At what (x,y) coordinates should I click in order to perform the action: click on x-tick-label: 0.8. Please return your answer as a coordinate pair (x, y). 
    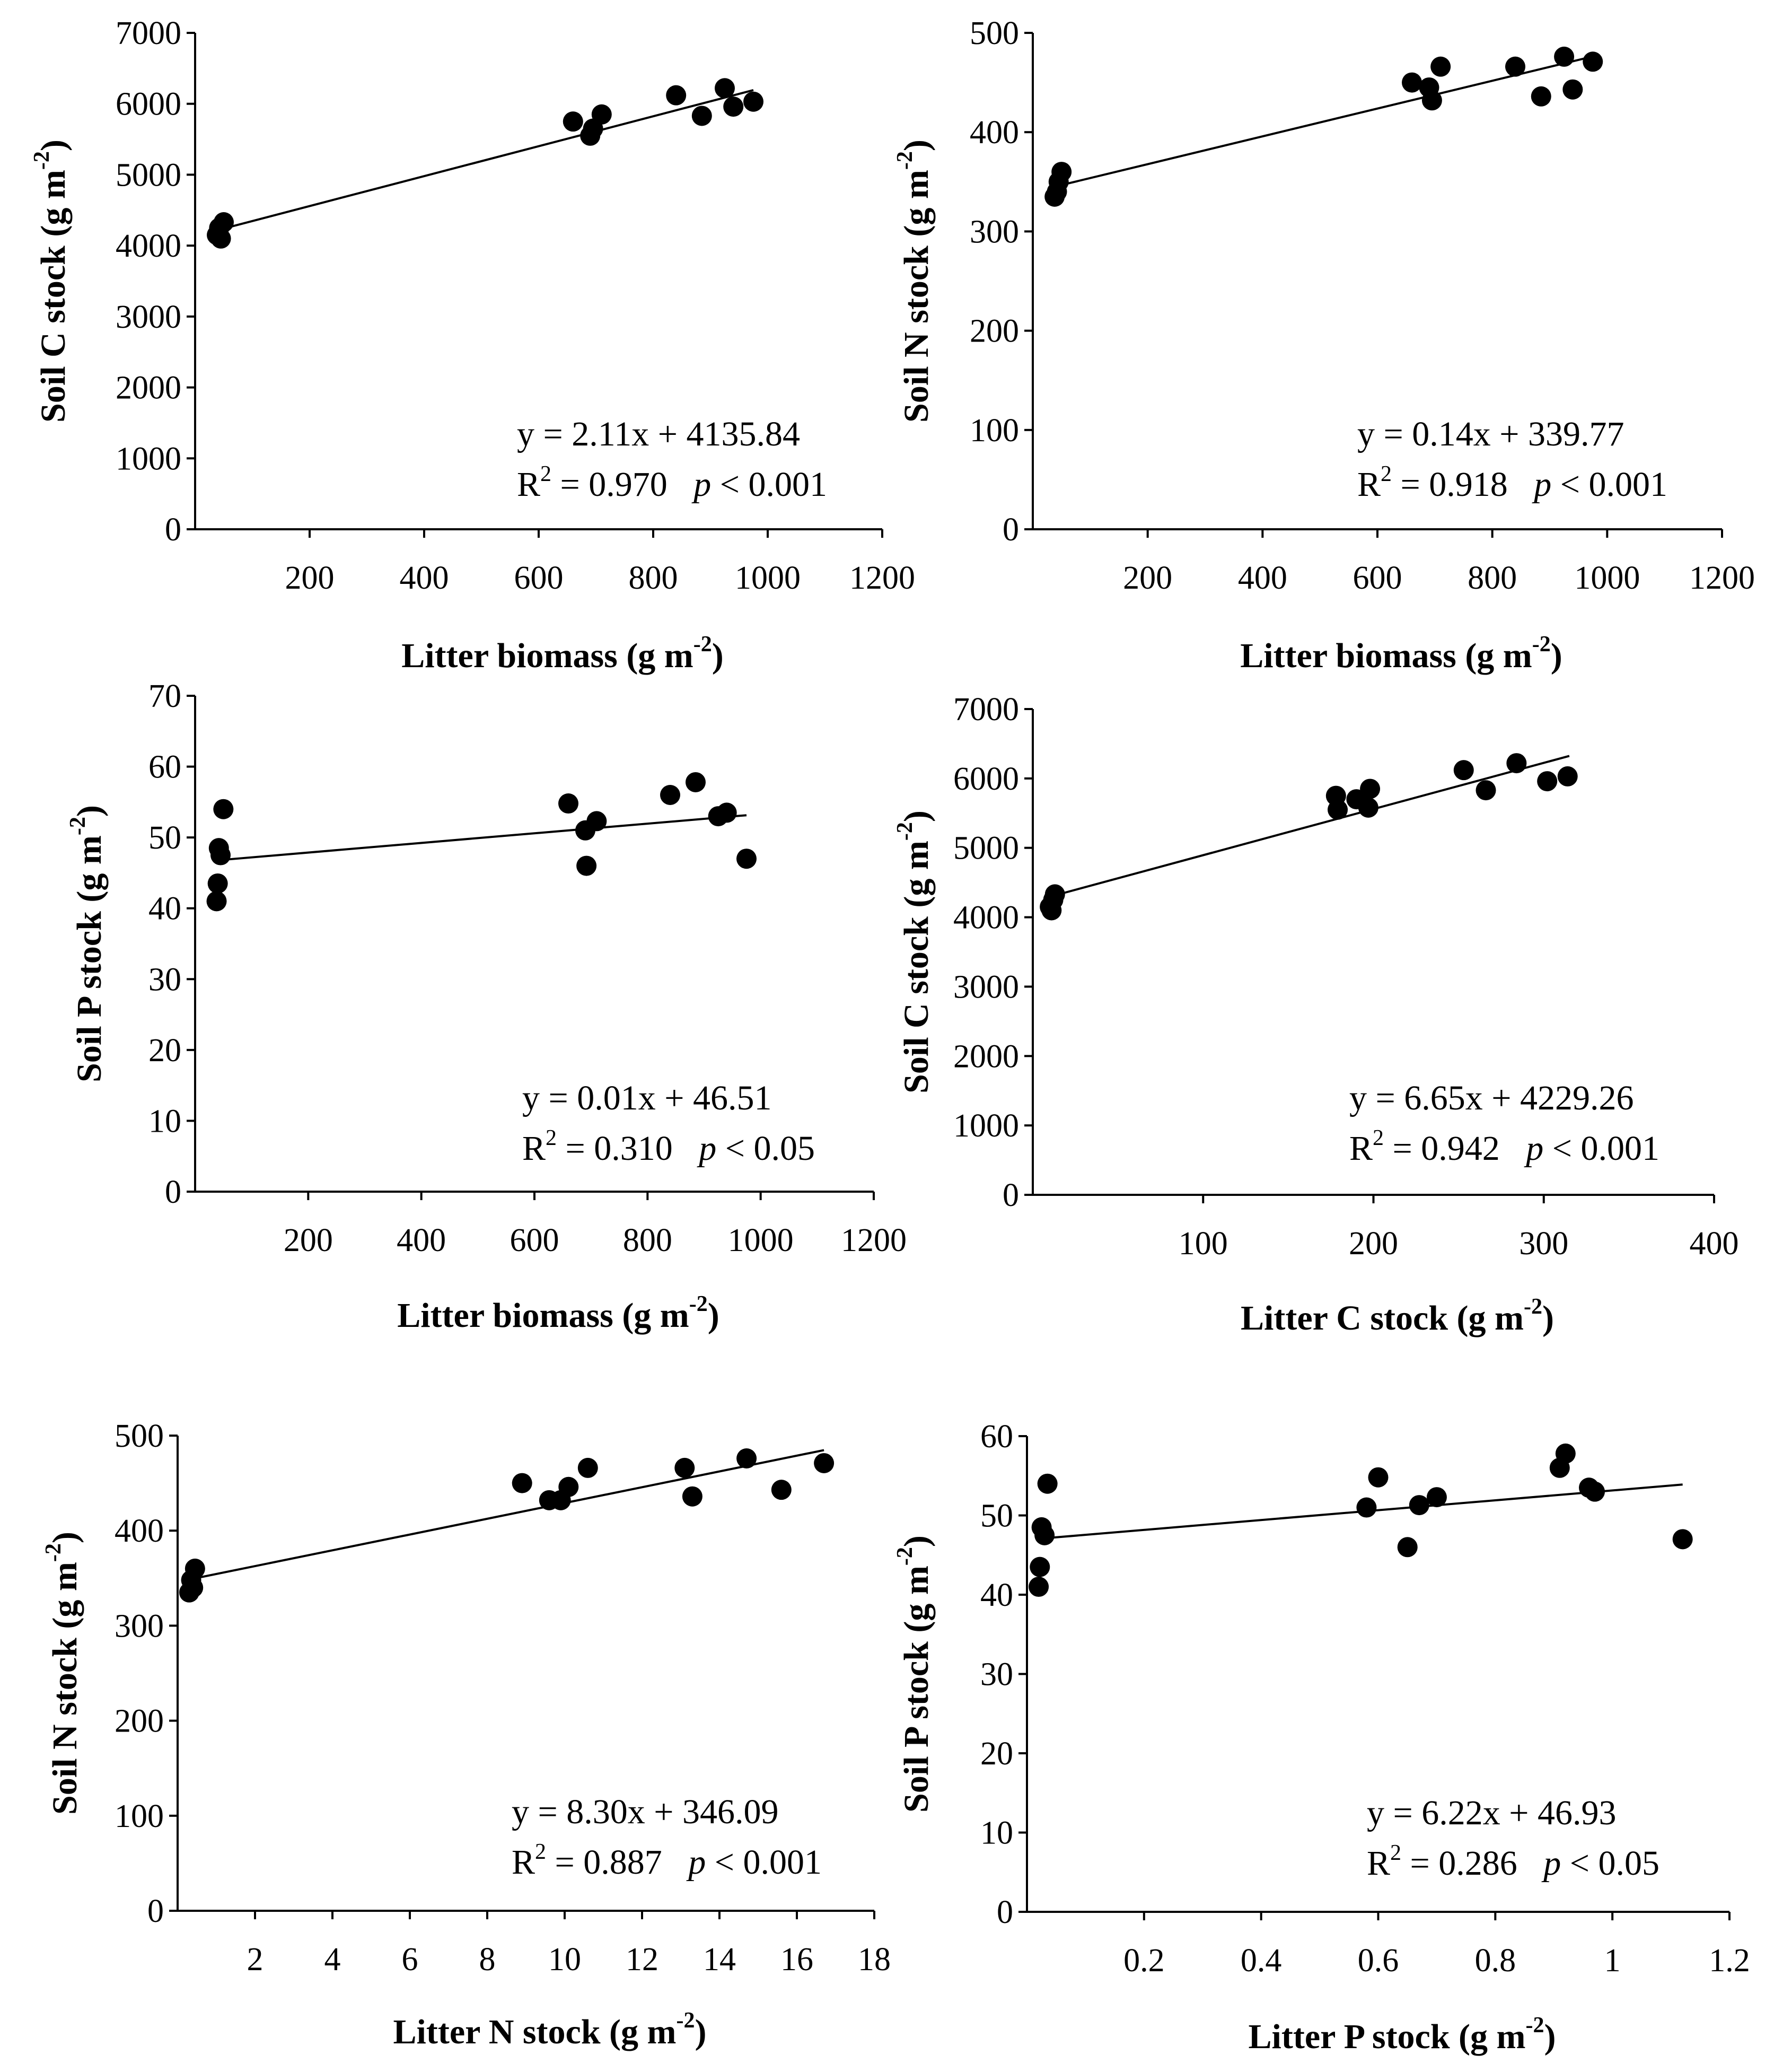
    Looking at the image, I should click on (1495, 1961).